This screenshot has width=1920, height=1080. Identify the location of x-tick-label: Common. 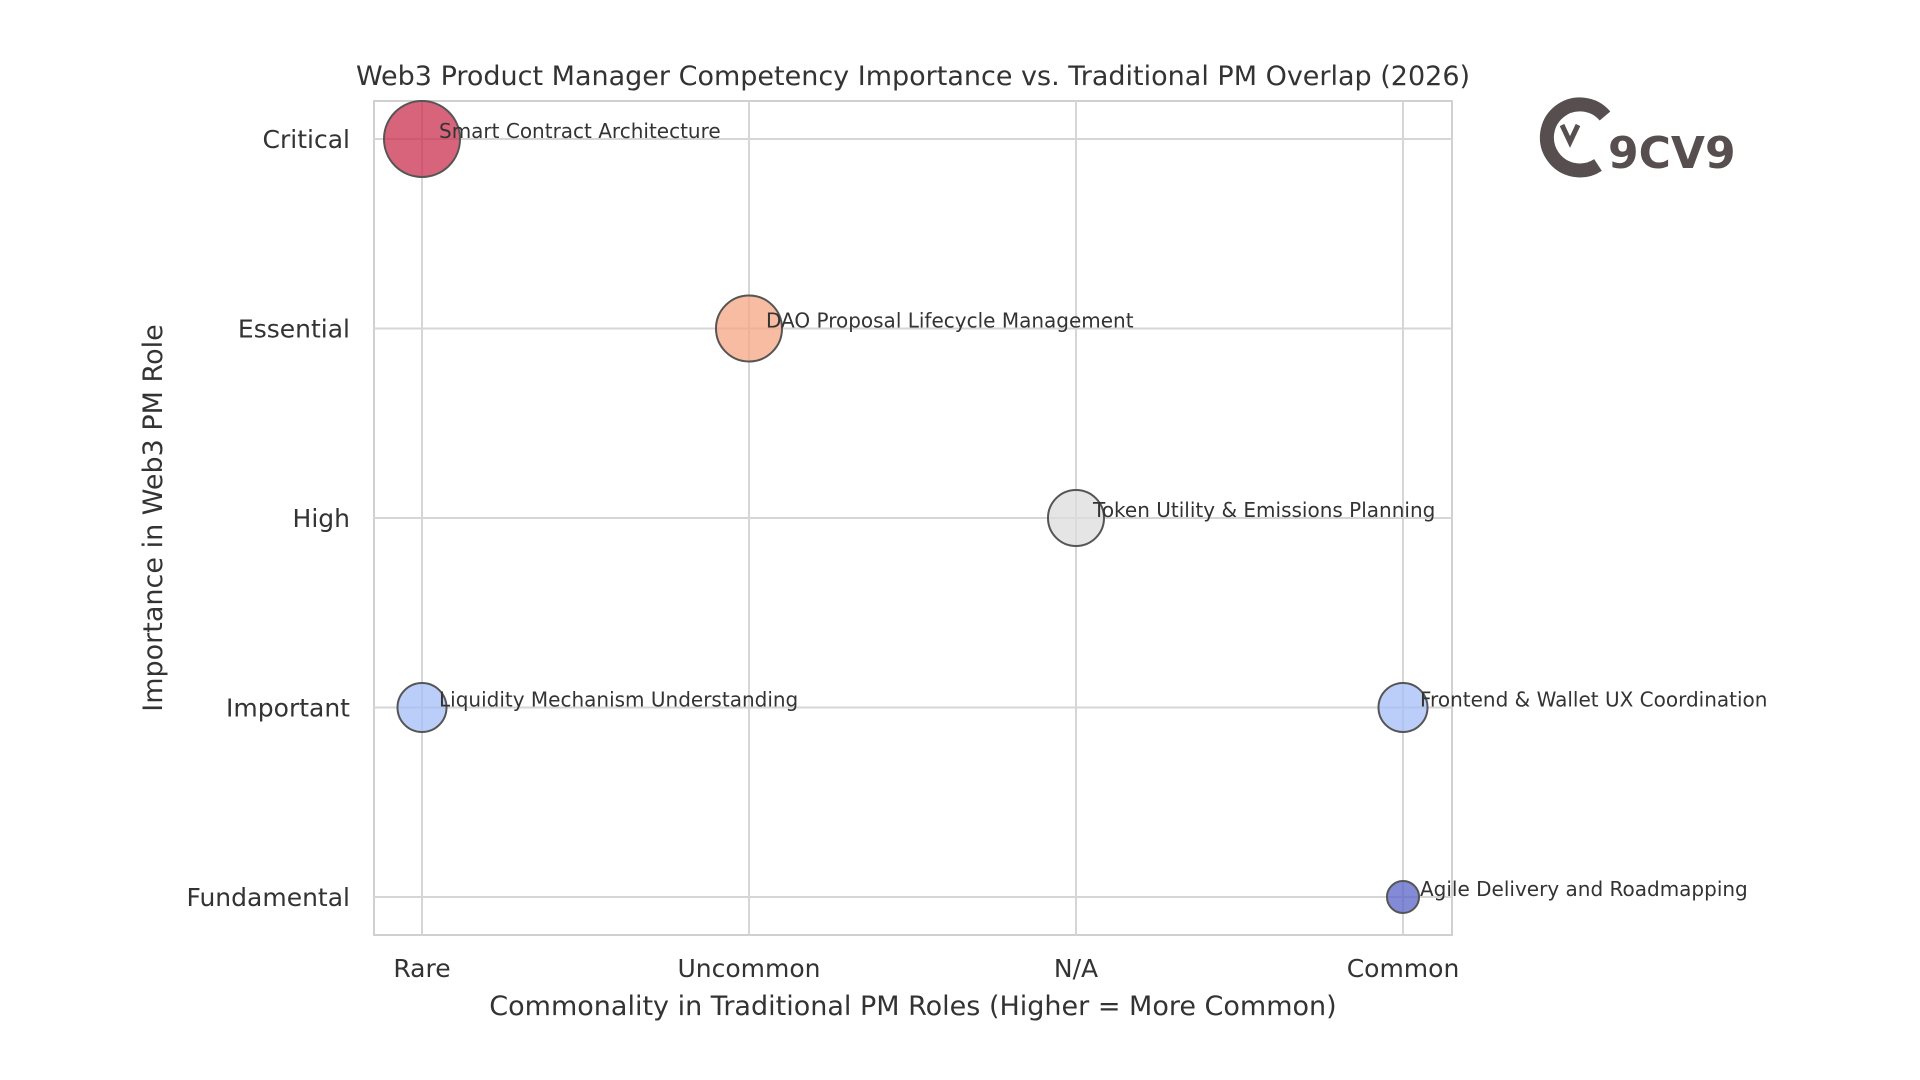
(1403, 968).